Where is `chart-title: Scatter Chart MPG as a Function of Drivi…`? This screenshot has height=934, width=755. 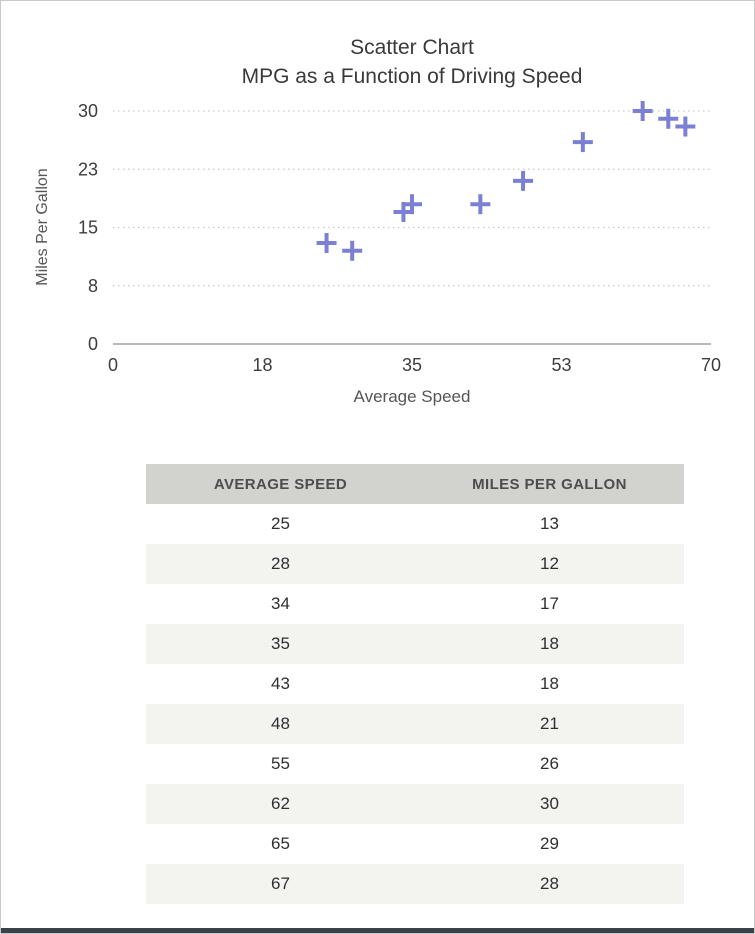
chart-title: Scatter Chart MPG as a Function of Drivi… is located at coordinates (412, 62).